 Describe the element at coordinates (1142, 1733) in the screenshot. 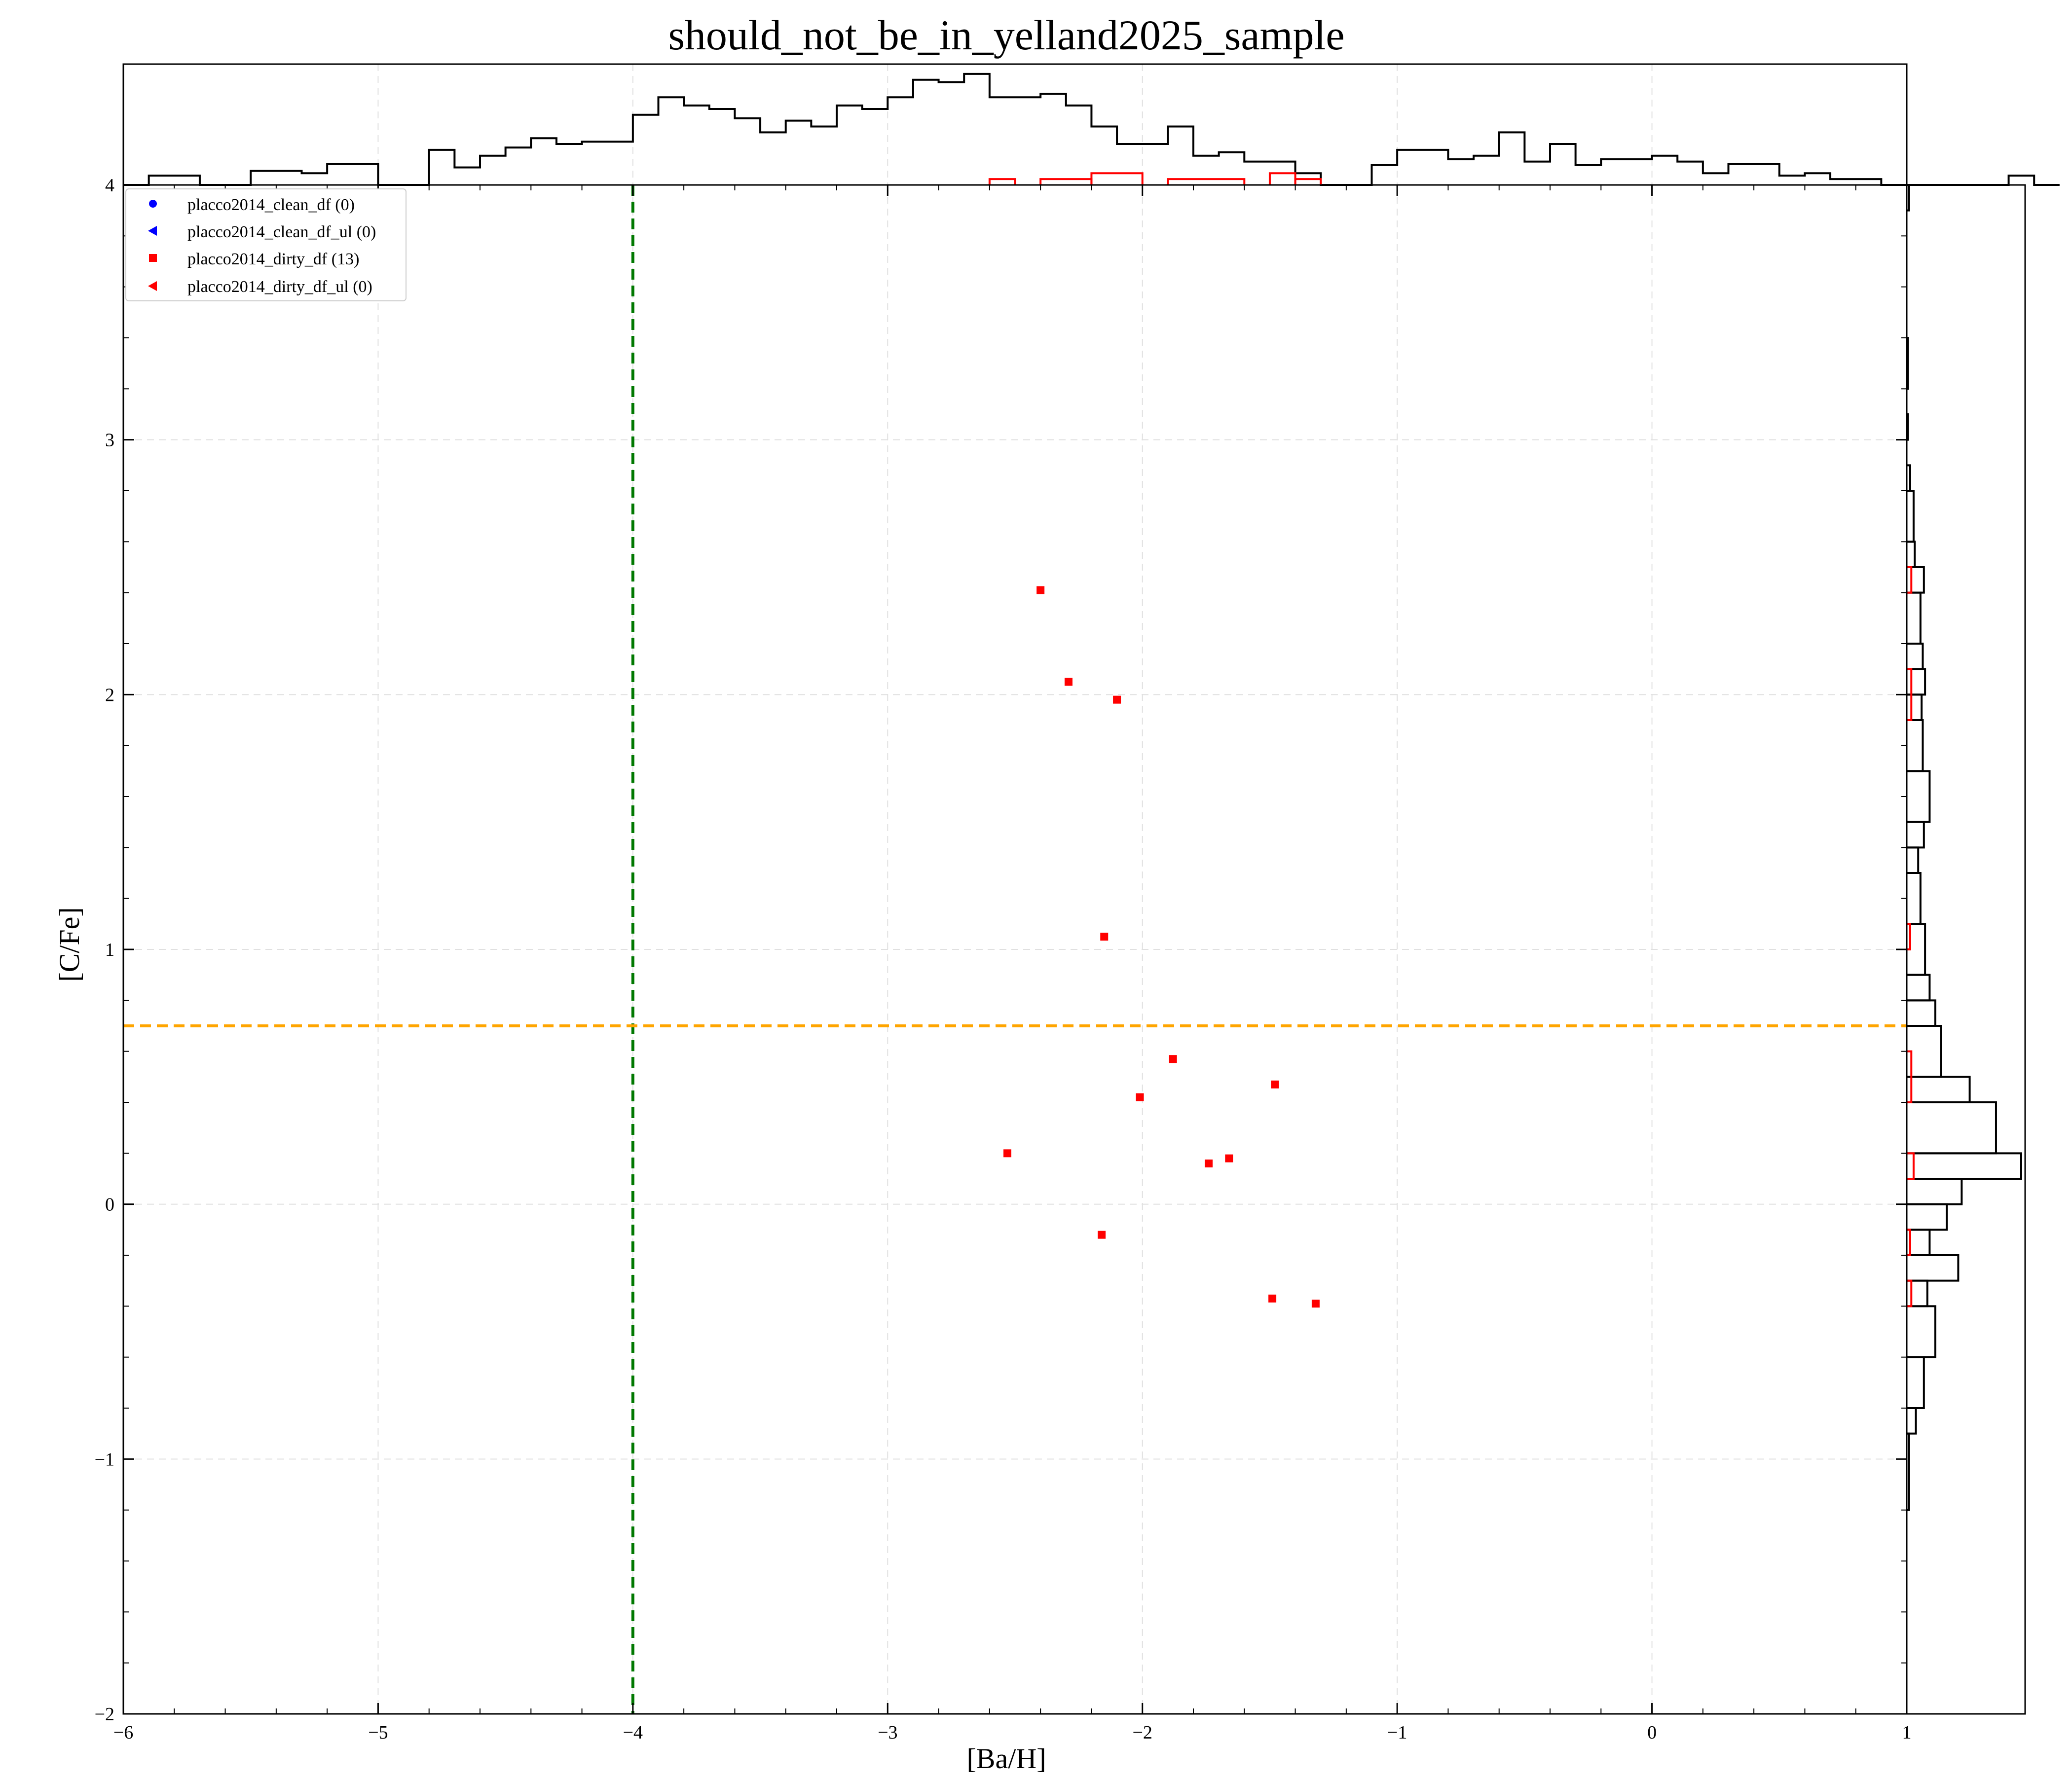

I see `x-tick-label: −2` at that location.